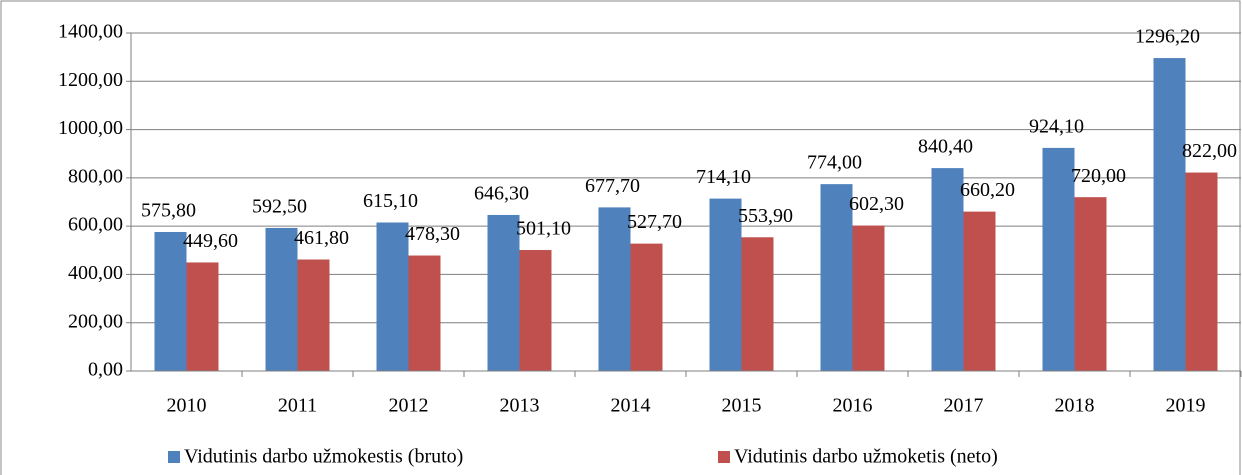 Image resolution: width=1242 pixels, height=475 pixels. I want to click on data-label: 924,10, so click(1056, 126).